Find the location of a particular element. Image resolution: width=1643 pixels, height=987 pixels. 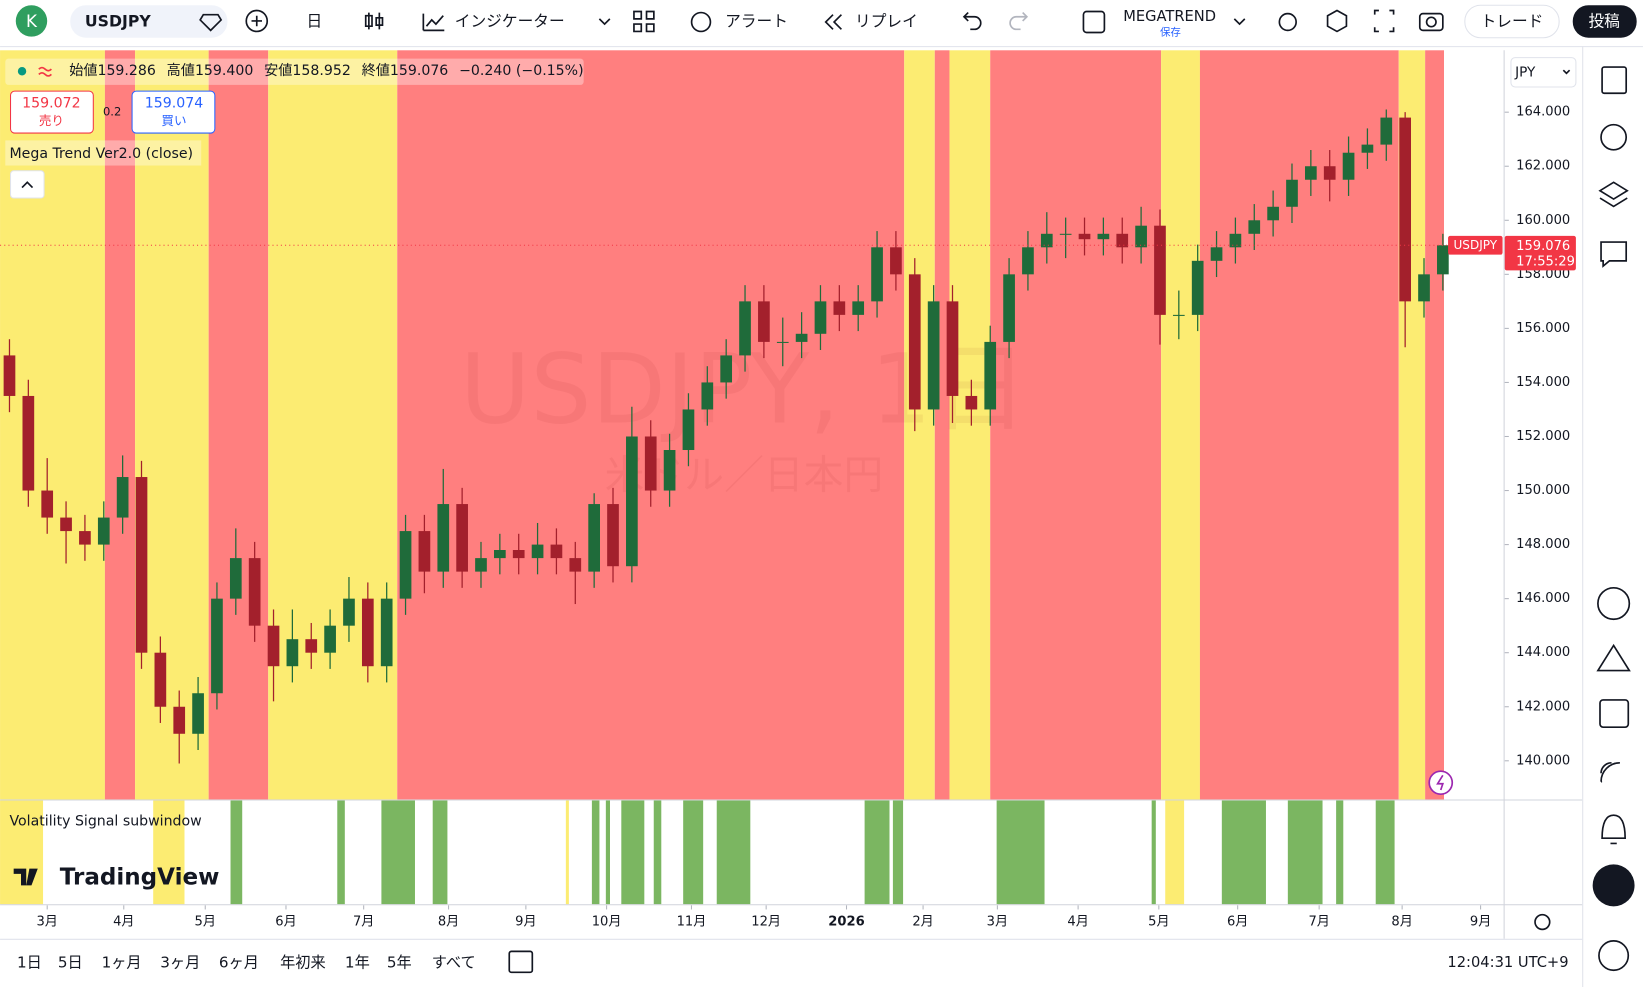

indicator-name: Mega Trend Ver2.0 (close) is located at coordinates (101, 154).